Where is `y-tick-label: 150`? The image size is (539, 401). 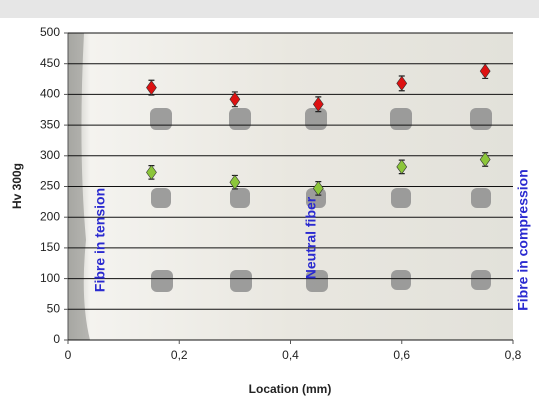
y-tick-label: 150 is located at coordinates (50, 247).